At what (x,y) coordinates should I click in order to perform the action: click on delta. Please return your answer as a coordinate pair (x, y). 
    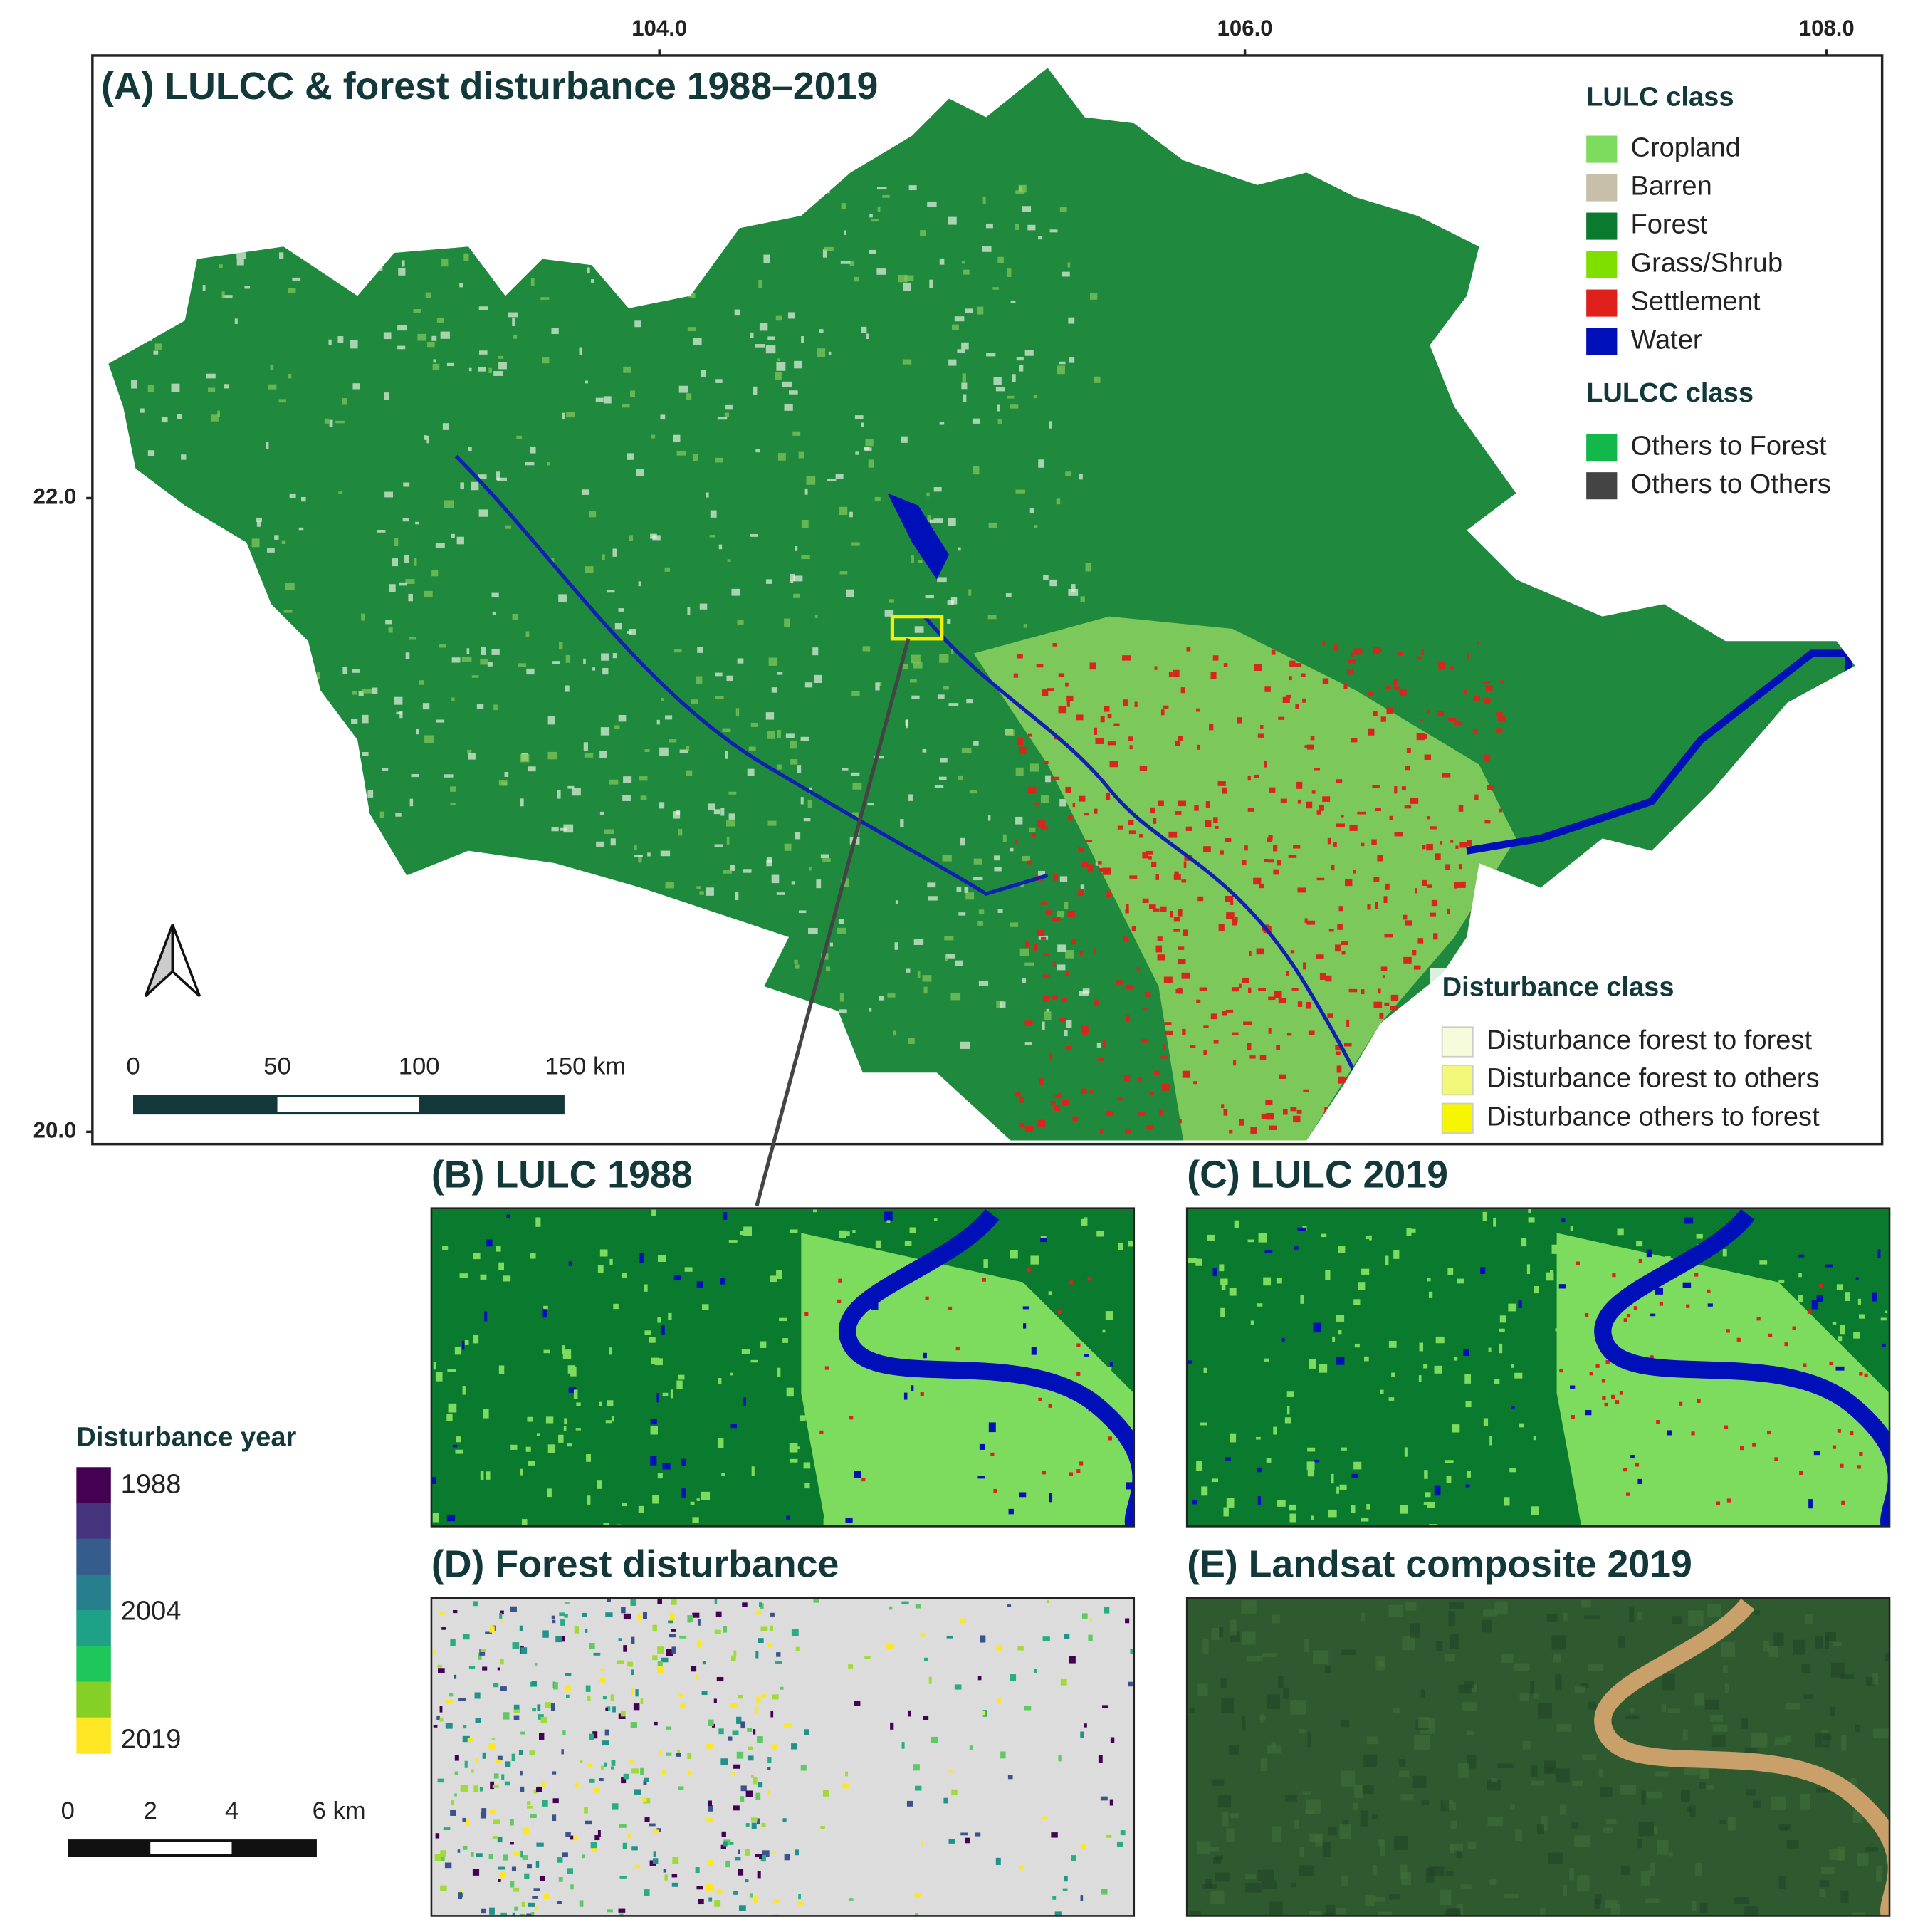
    Looking at the image, I should click on (1244, 878).